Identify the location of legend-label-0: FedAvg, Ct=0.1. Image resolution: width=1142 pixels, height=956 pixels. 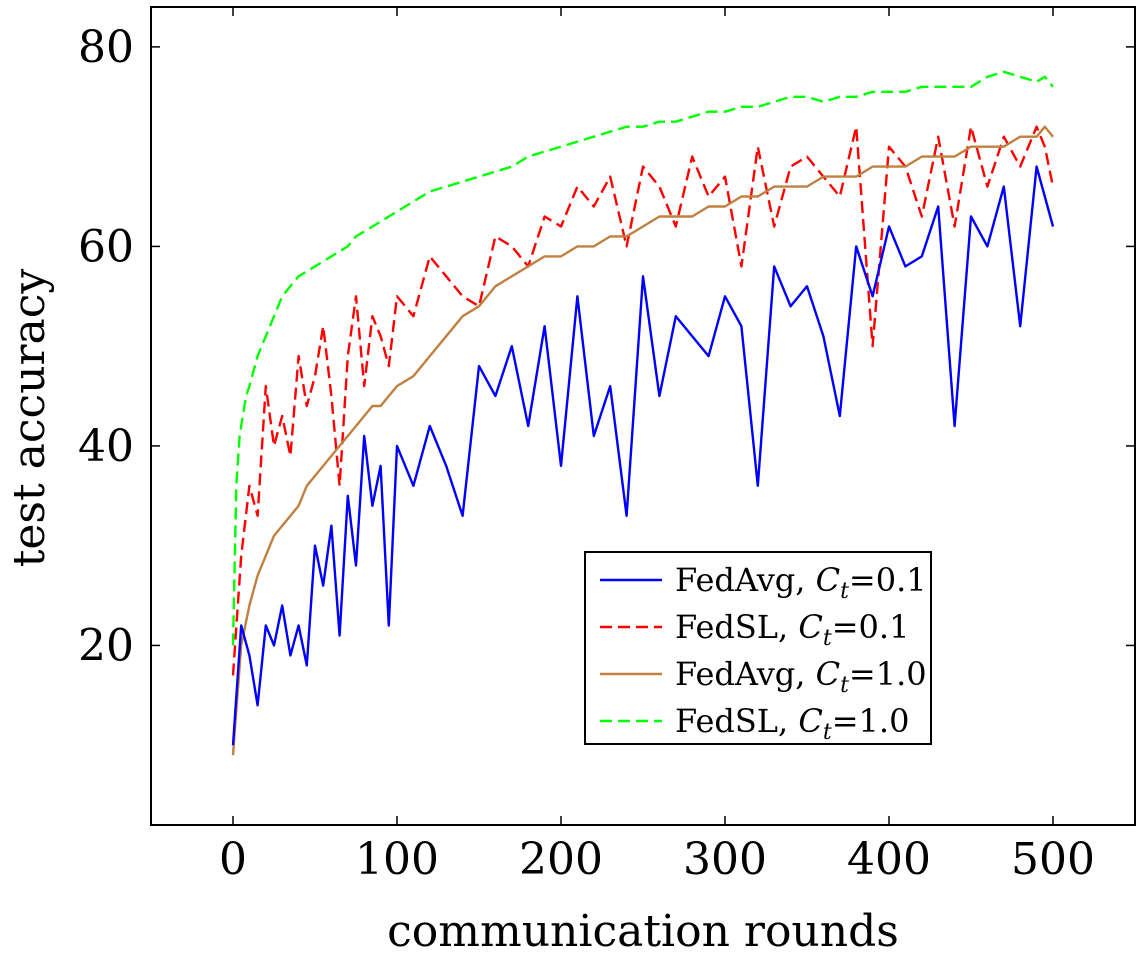
(801, 582).